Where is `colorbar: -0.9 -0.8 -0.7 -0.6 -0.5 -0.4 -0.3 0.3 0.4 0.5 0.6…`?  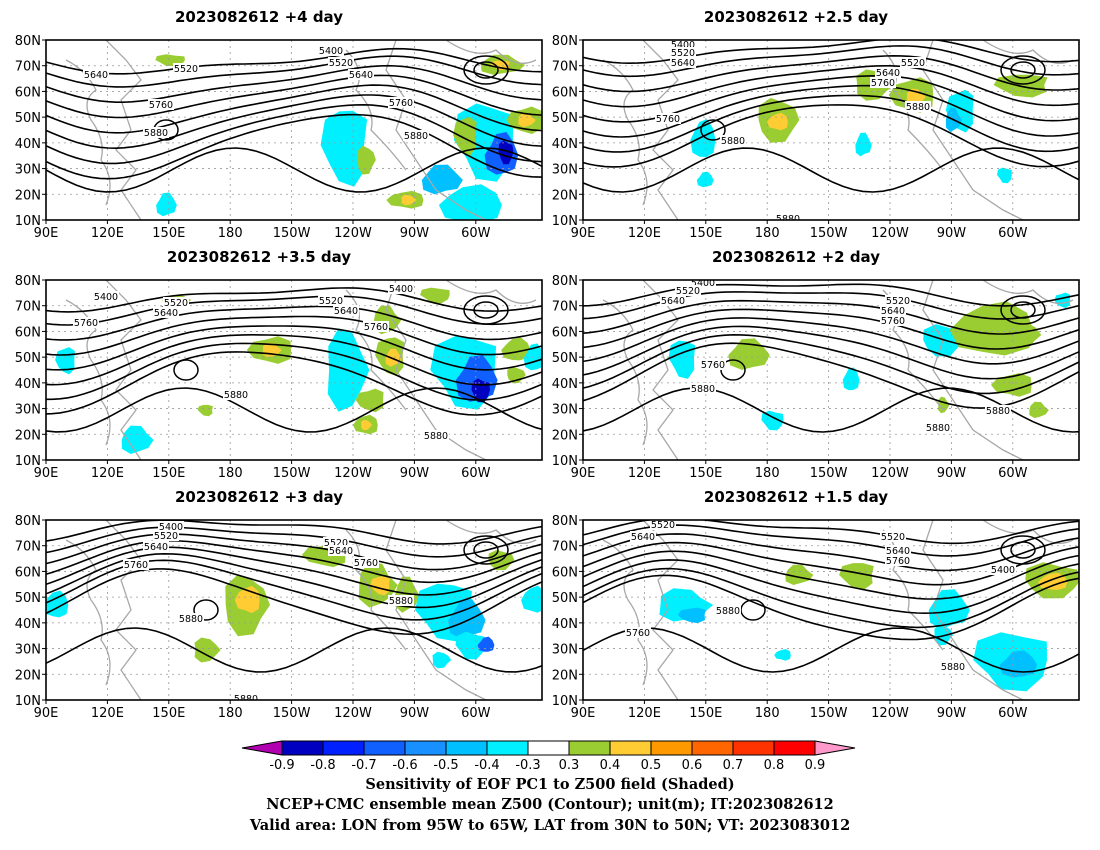 colorbar: -0.9 -0.8 -0.7 -0.6 -0.5 -0.4 -0.3 0.3 0.4 0.5 0.6… is located at coordinates (548, 756).